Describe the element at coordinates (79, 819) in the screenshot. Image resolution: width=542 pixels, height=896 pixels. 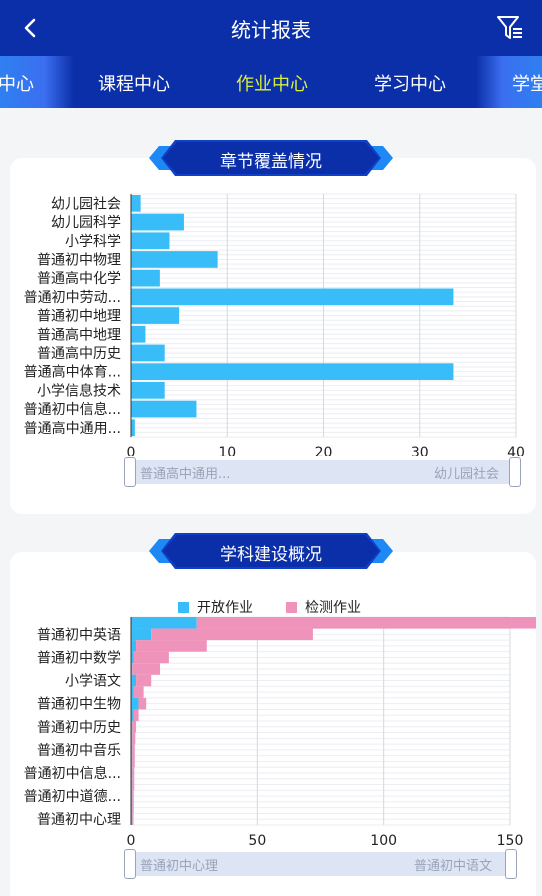
I see `y-category-label: 普通初中心理` at that location.